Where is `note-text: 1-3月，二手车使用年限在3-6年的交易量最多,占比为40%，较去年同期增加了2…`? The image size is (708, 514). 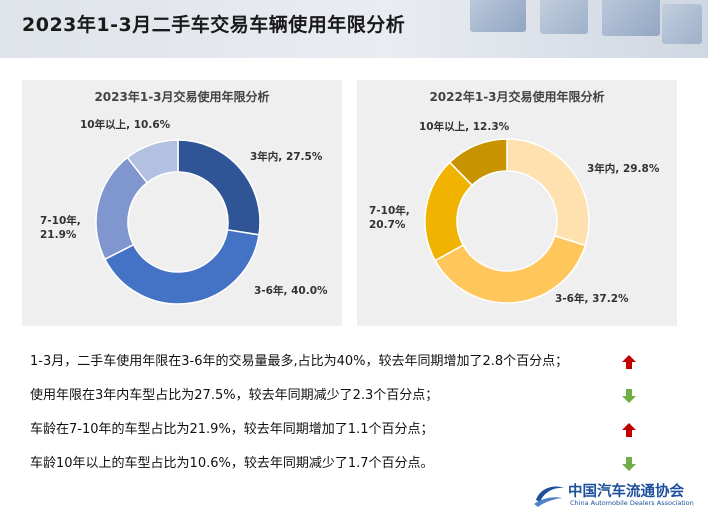 note-text: 1-3月，二手车使用年限在3-6年的交易量最多,占比为40%，较去年同期增加了2… is located at coordinates (299, 361).